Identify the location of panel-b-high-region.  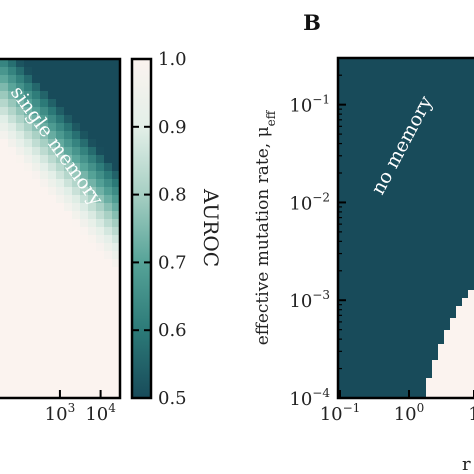
(450, 344).